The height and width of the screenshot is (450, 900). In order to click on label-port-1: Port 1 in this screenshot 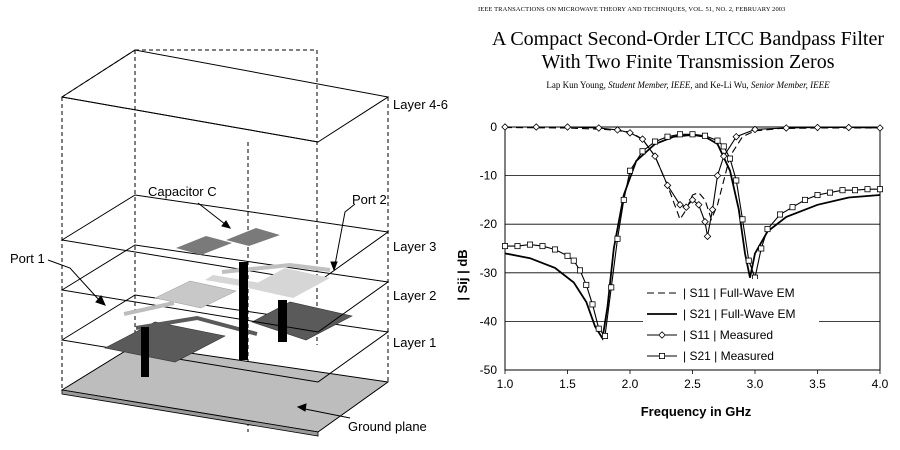, I will do `click(27, 258)`.